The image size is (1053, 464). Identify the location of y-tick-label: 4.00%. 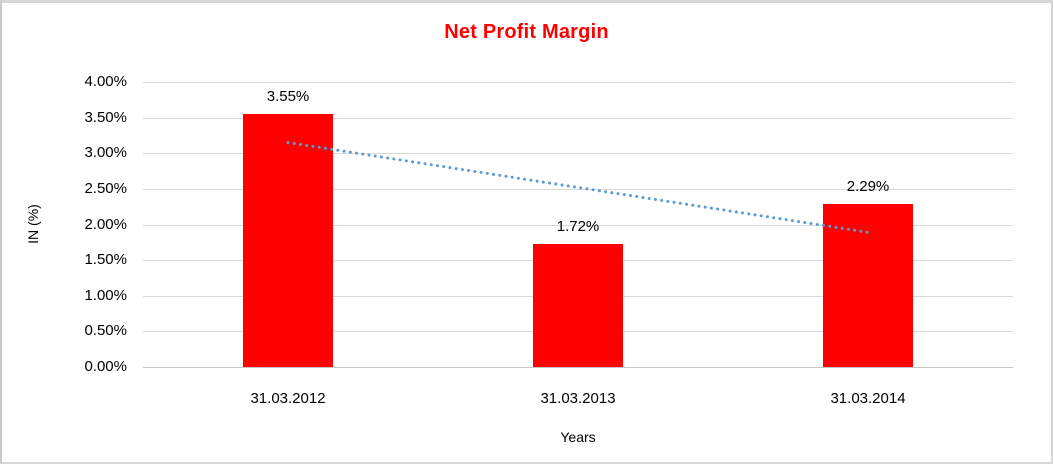
(105, 81).